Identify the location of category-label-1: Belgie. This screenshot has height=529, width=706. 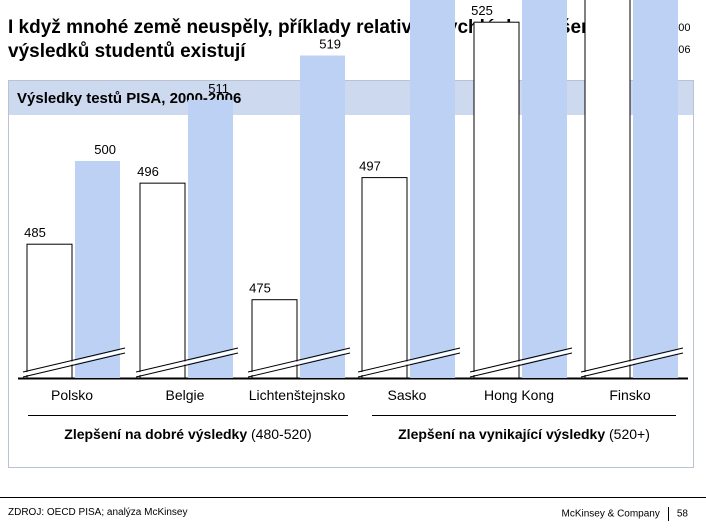
(185, 395).